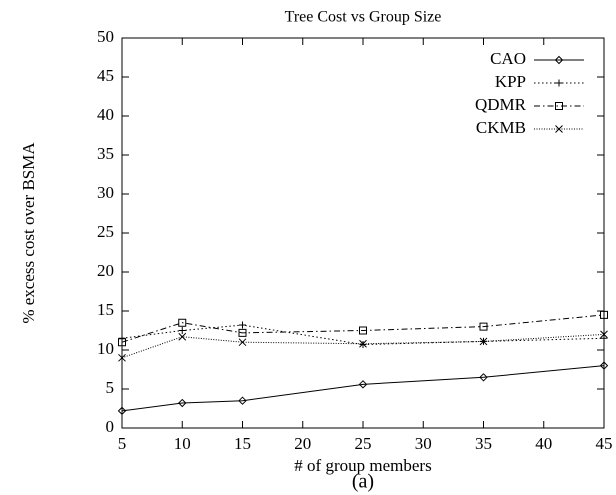  What do you see at coordinates (483, 443) in the screenshot?
I see `x-tick-label: 35` at bounding box center [483, 443].